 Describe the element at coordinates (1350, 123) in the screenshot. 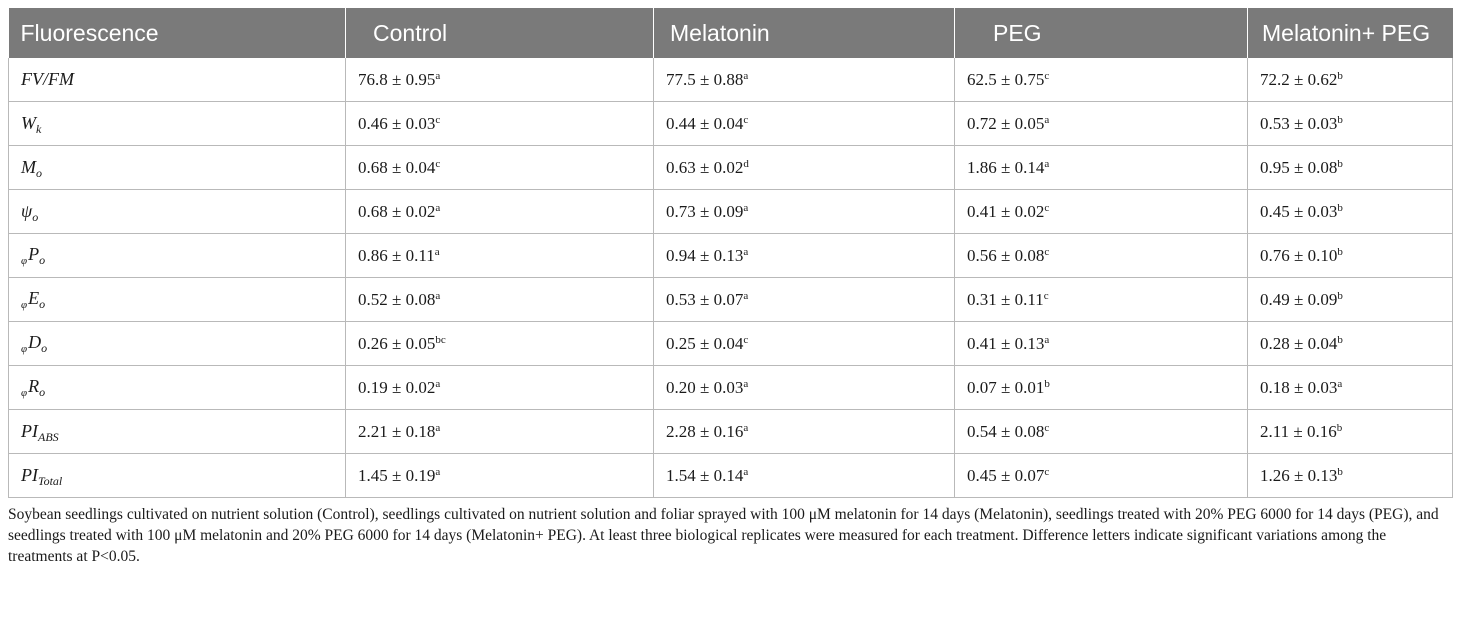

I see `value-cell: 0.53 ± 0.03b` at that location.